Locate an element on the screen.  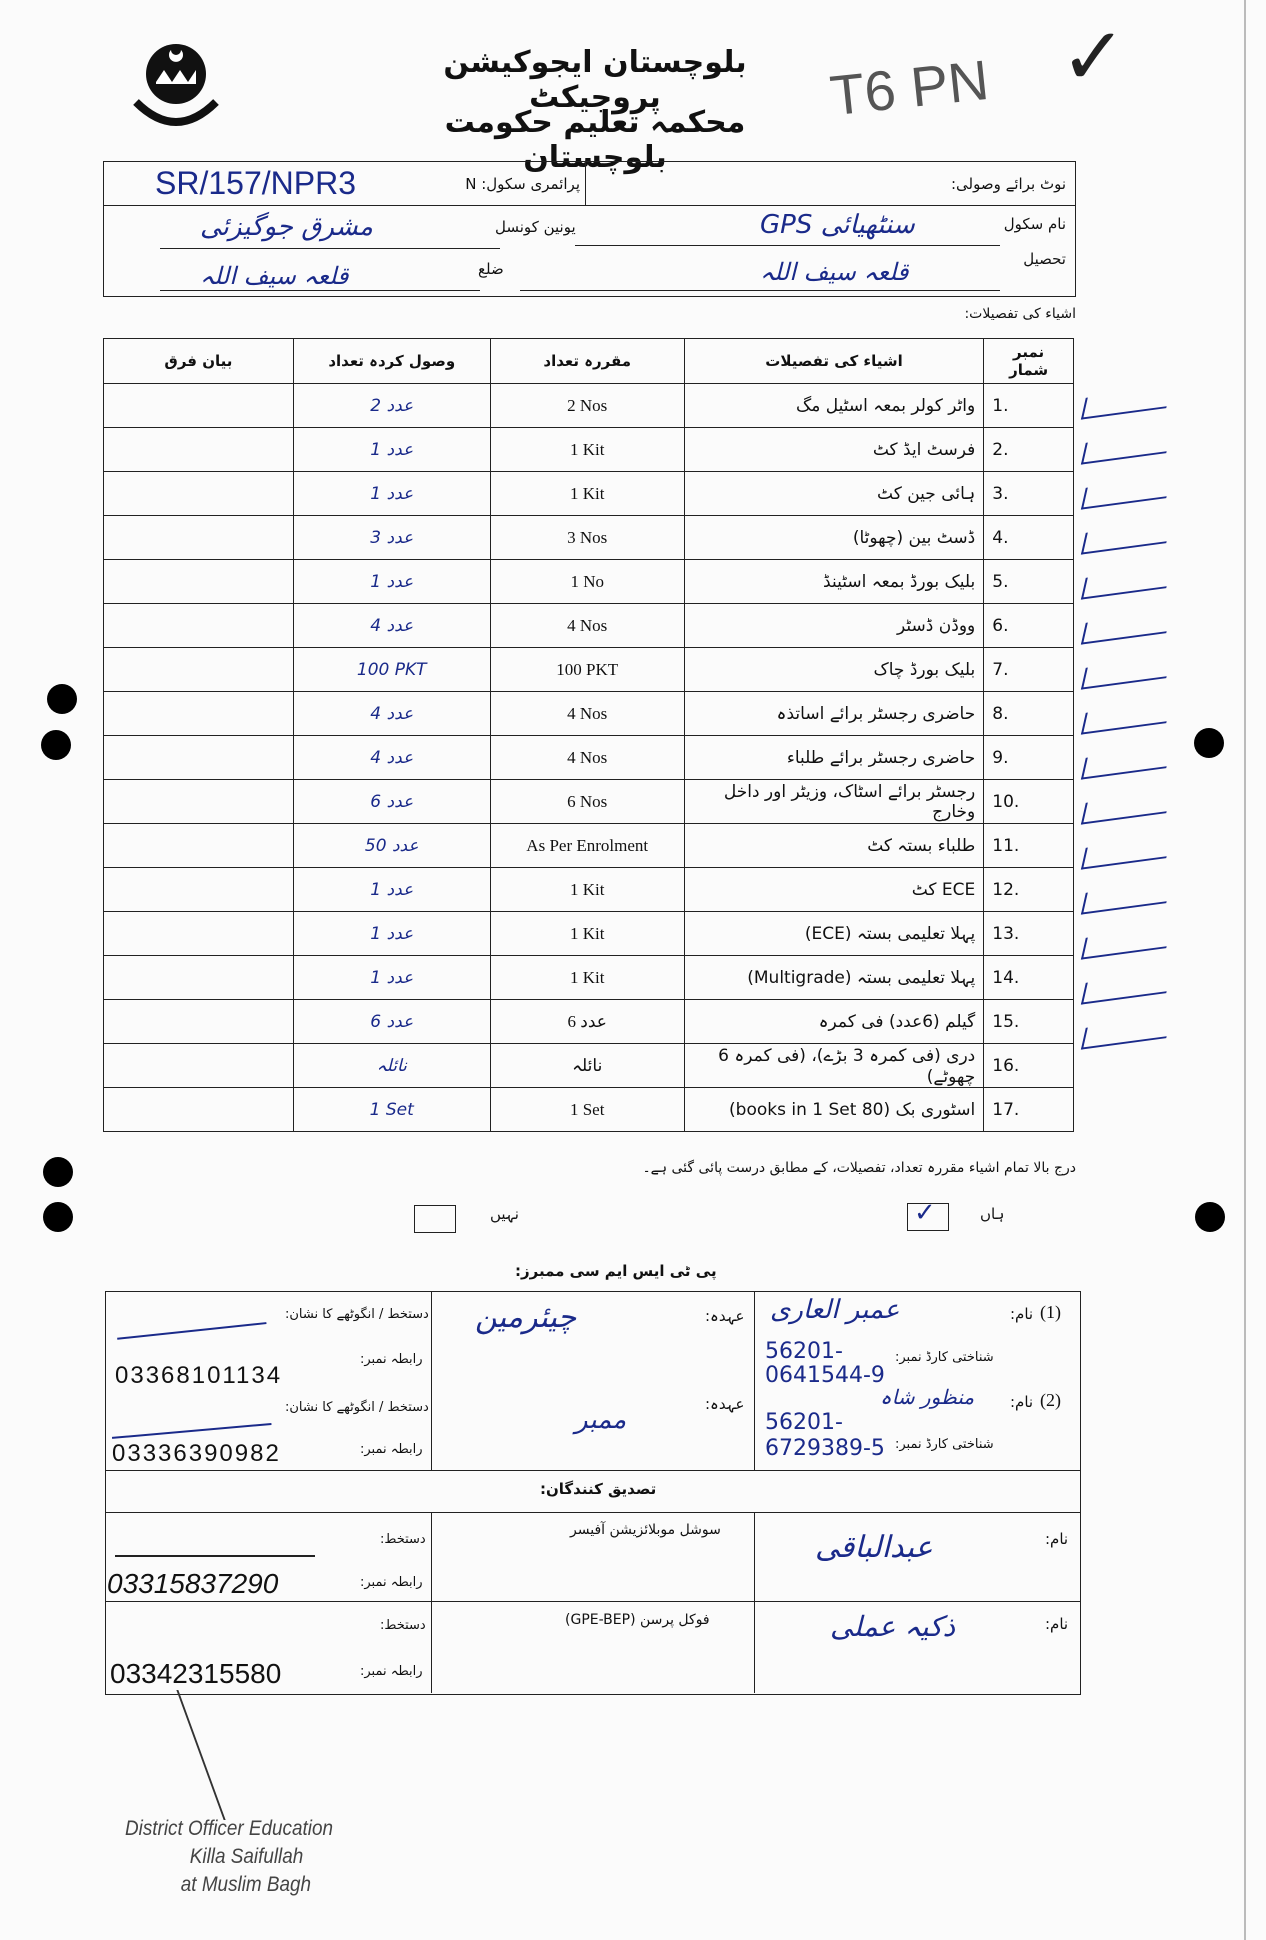
union-council-line is located at coordinates (330, 248).